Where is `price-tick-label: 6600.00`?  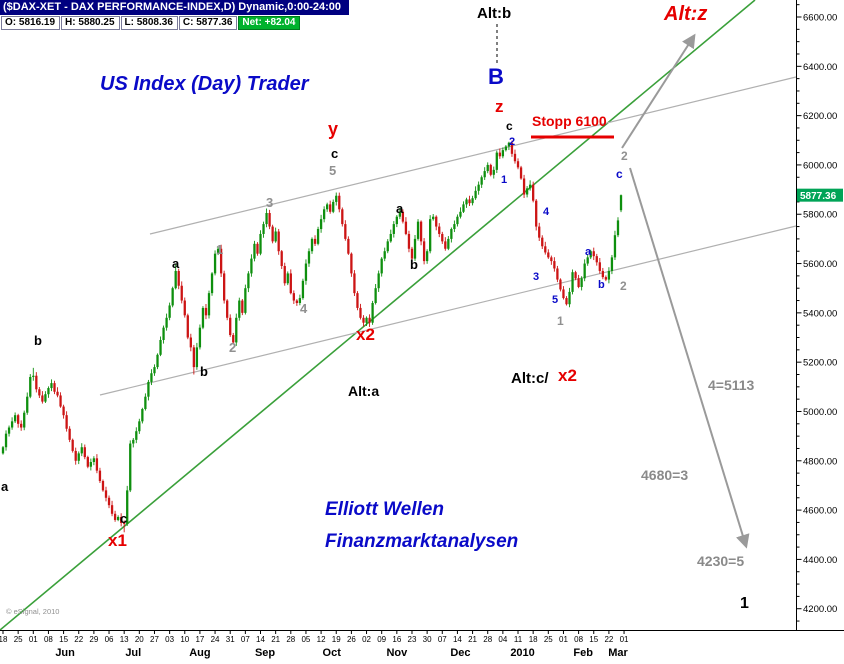 price-tick-label: 6600.00 is located at coordinates (820, 18).